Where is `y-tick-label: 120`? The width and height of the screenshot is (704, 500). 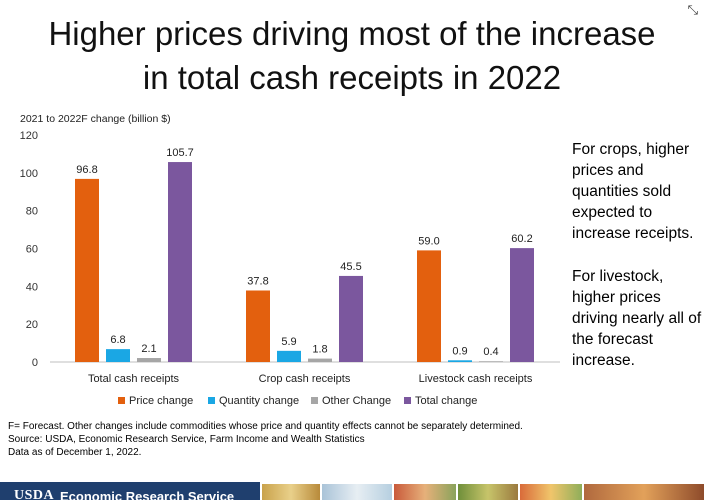 y-tick-label: 120 is located at coordinates (29, 136).